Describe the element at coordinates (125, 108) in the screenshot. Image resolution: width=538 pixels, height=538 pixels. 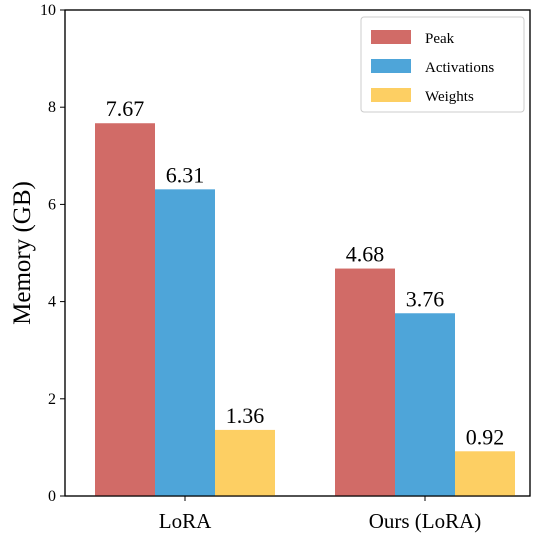
I see `data-label: 7.67` at that location.